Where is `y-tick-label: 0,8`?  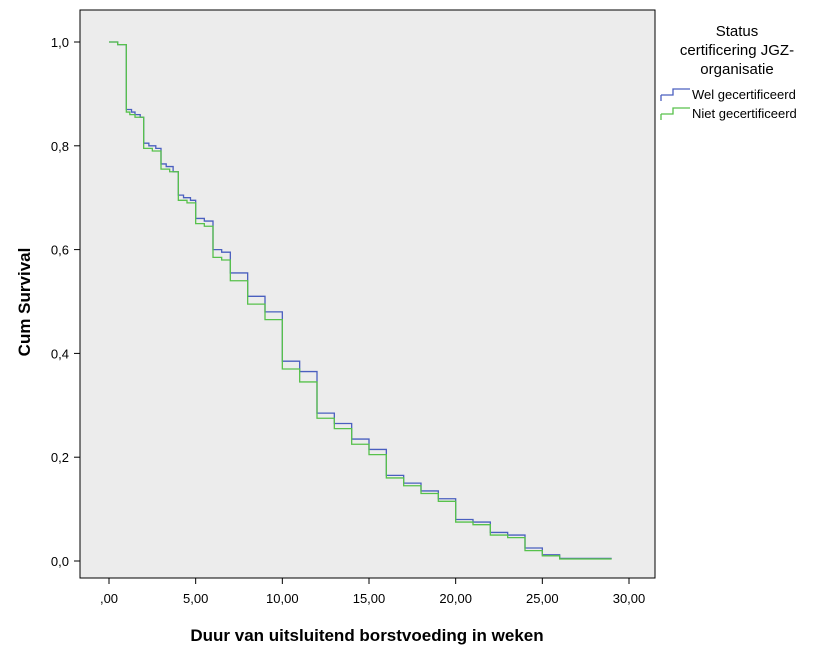
y-tick-label: 0,8 is located at coordinates (60, 146).